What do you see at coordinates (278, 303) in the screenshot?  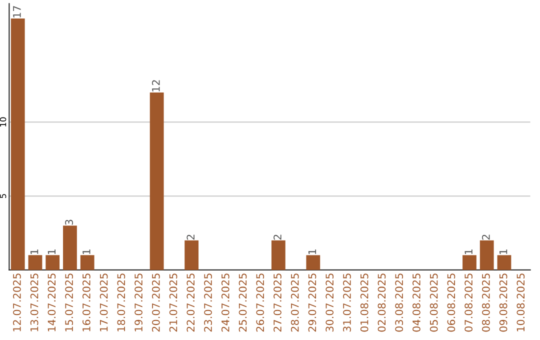 I see `x-tick-label: 27.07.2025` at bounding box center [278, 303].